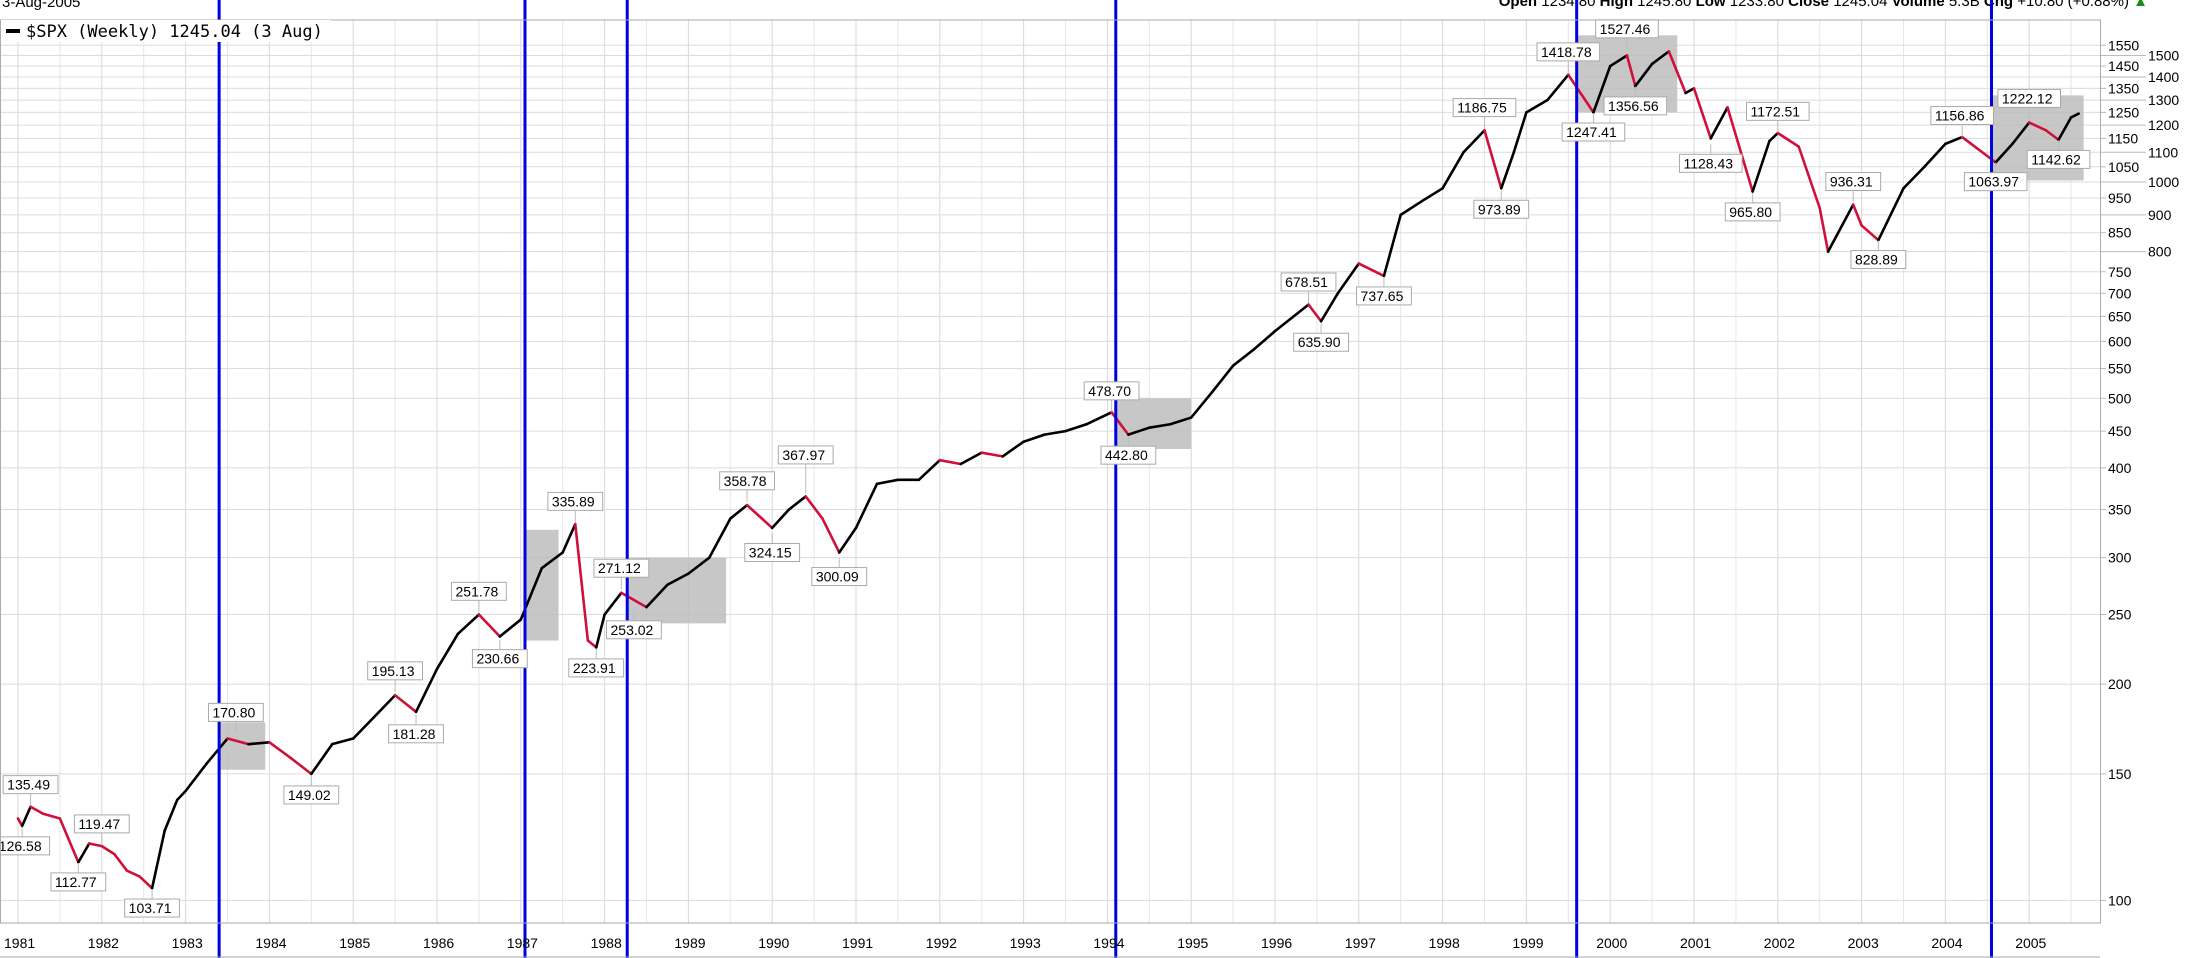 This screenshot has height=958, width=2188. I want to click on x-tick-label: 1982, so click(103, 943).